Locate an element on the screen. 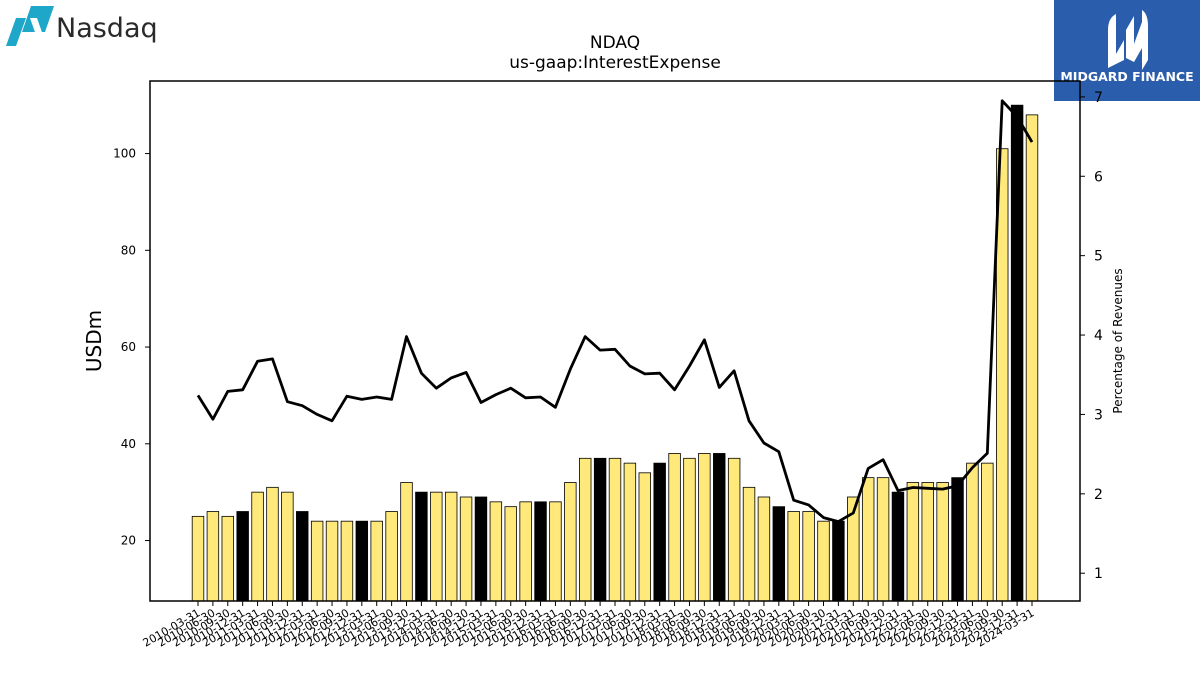 The height and width of the screenshot is (675, 1200). midgard-finance-logo-text: MIDGARD FINANCE is located at coordinates (1126, 76).